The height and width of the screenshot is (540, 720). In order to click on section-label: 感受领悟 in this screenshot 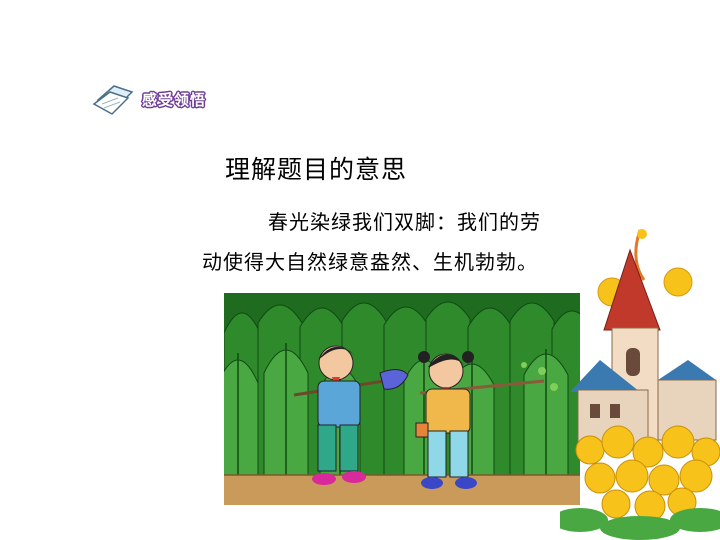, I will do `click(174, 100)`.